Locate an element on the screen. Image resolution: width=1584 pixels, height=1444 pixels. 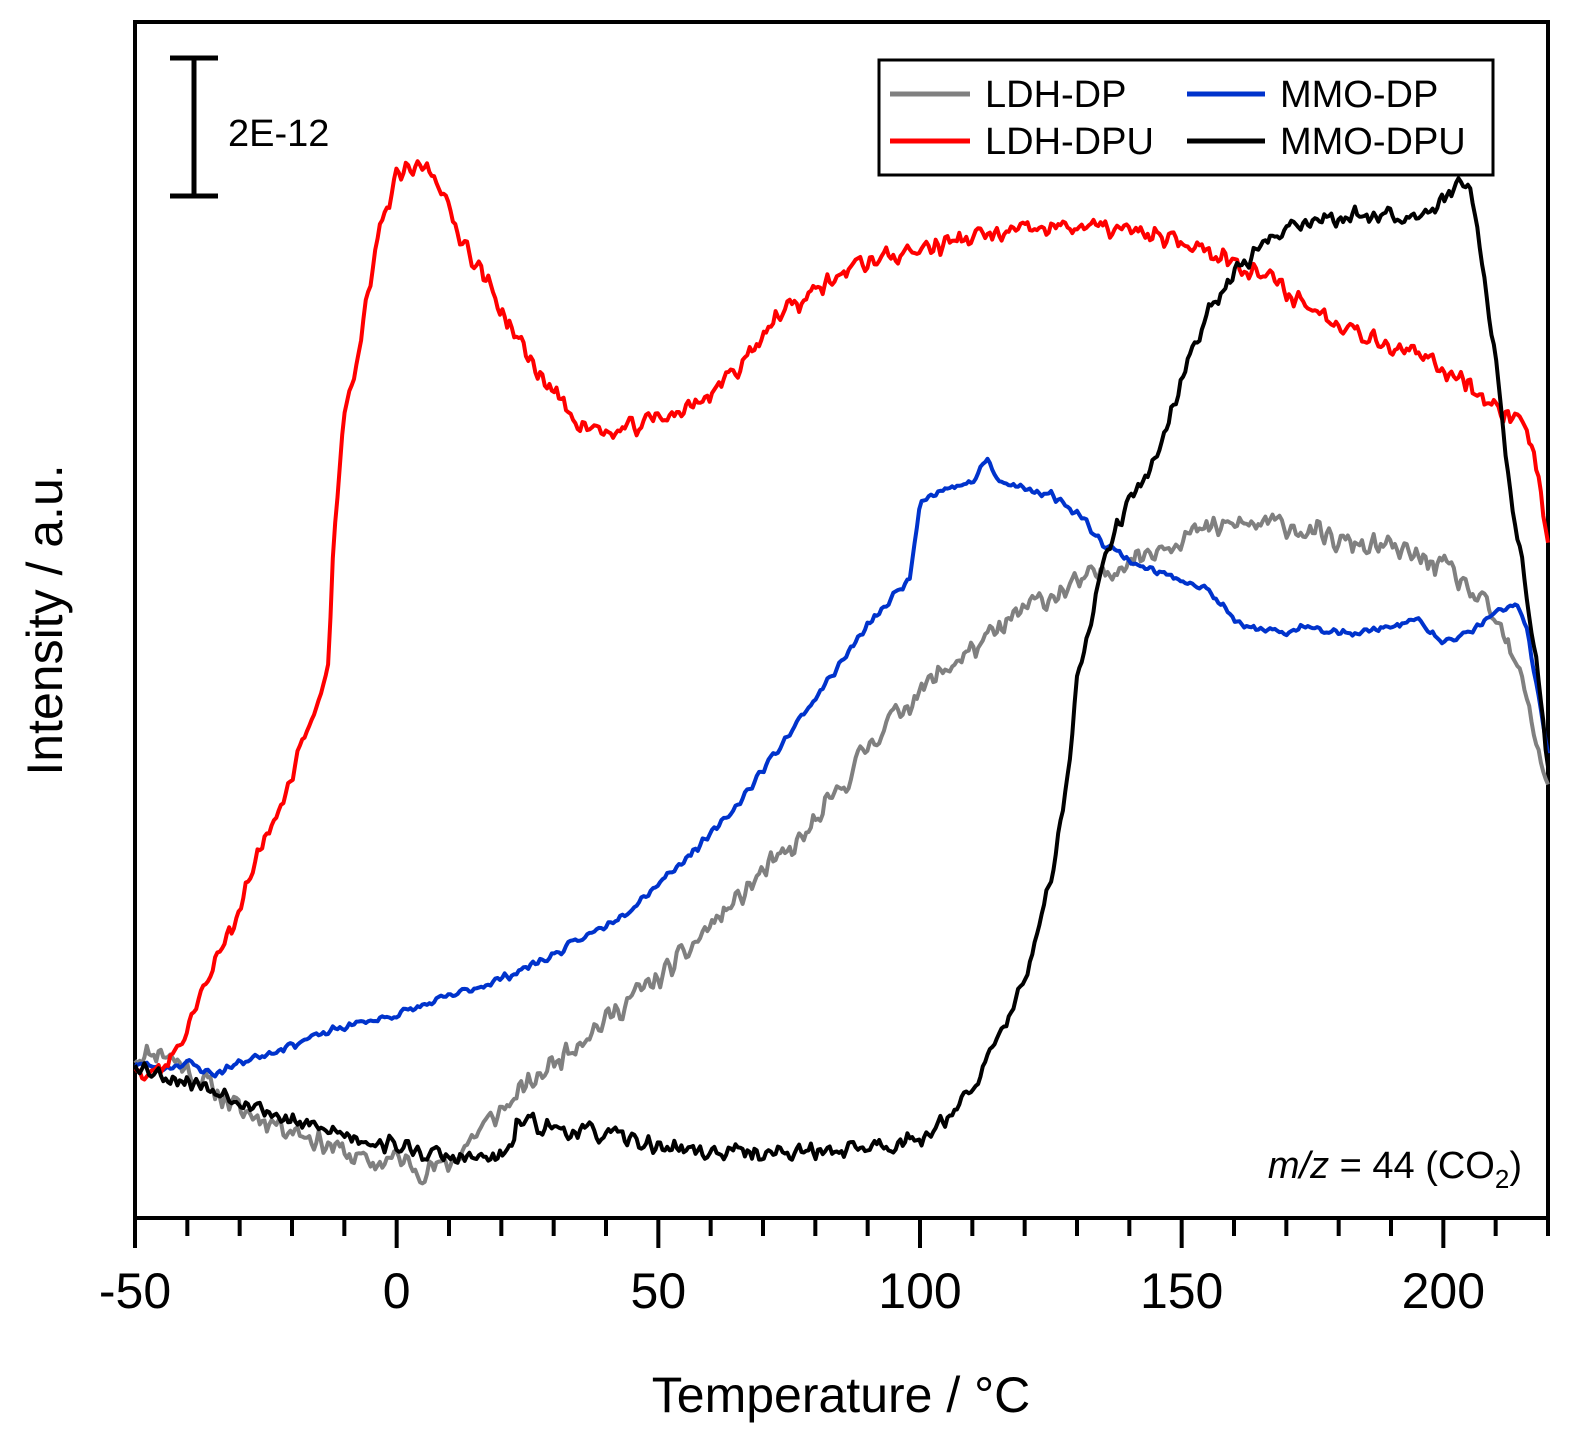
legend-box is located at coordinates (1186, 117).